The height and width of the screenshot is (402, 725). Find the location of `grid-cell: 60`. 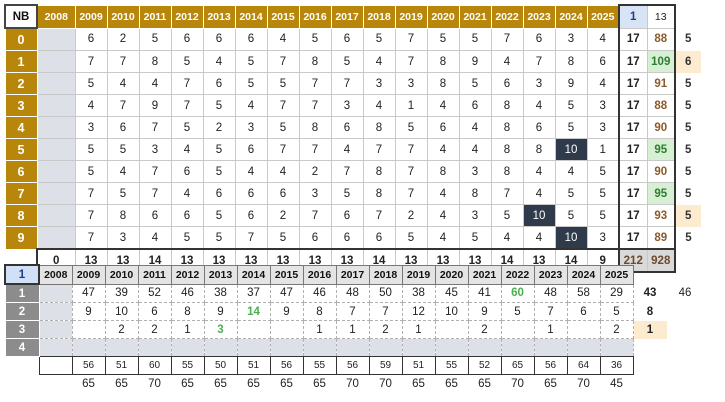

grid-cell: 60 is located at coordinates (517, 293).